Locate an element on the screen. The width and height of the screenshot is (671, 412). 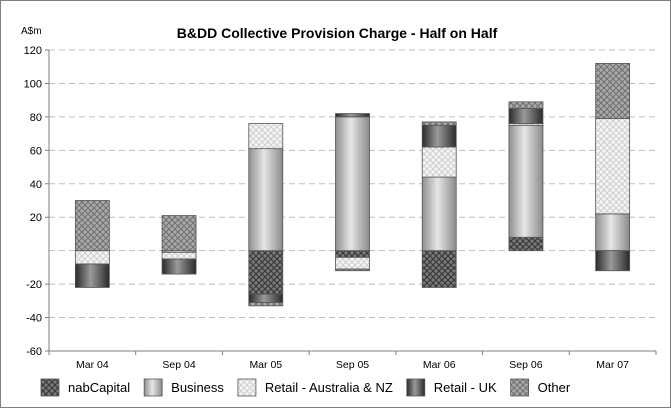
legend-label: nabCapital is located at coordinates (99, 387).